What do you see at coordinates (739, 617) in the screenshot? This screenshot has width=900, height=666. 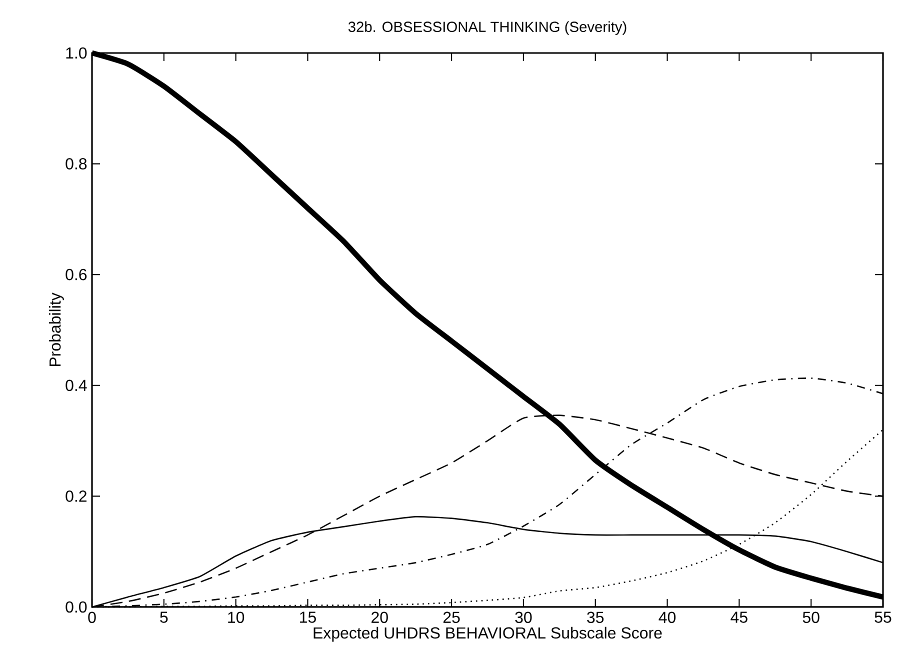 I see `x-tick-label: 45` at bounding box center [739, 617].